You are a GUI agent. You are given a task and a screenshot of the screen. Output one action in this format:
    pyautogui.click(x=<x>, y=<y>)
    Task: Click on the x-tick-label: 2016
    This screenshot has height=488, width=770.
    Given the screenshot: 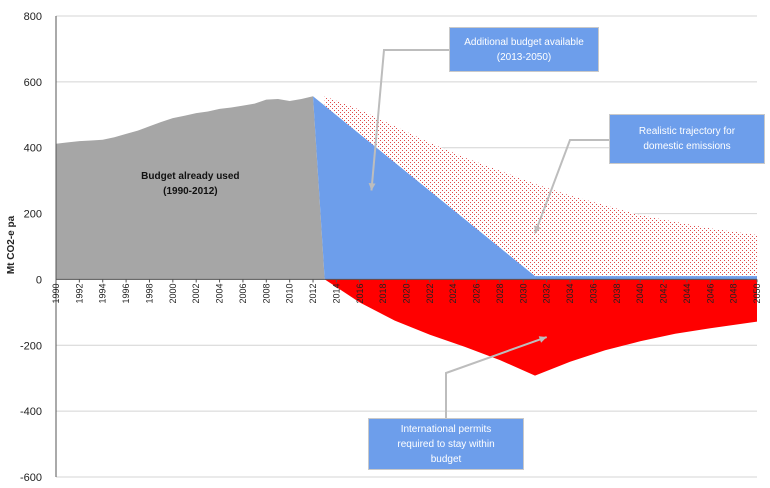 What is the action you would take?
    pyautogui.click(x=360, y=293)
    